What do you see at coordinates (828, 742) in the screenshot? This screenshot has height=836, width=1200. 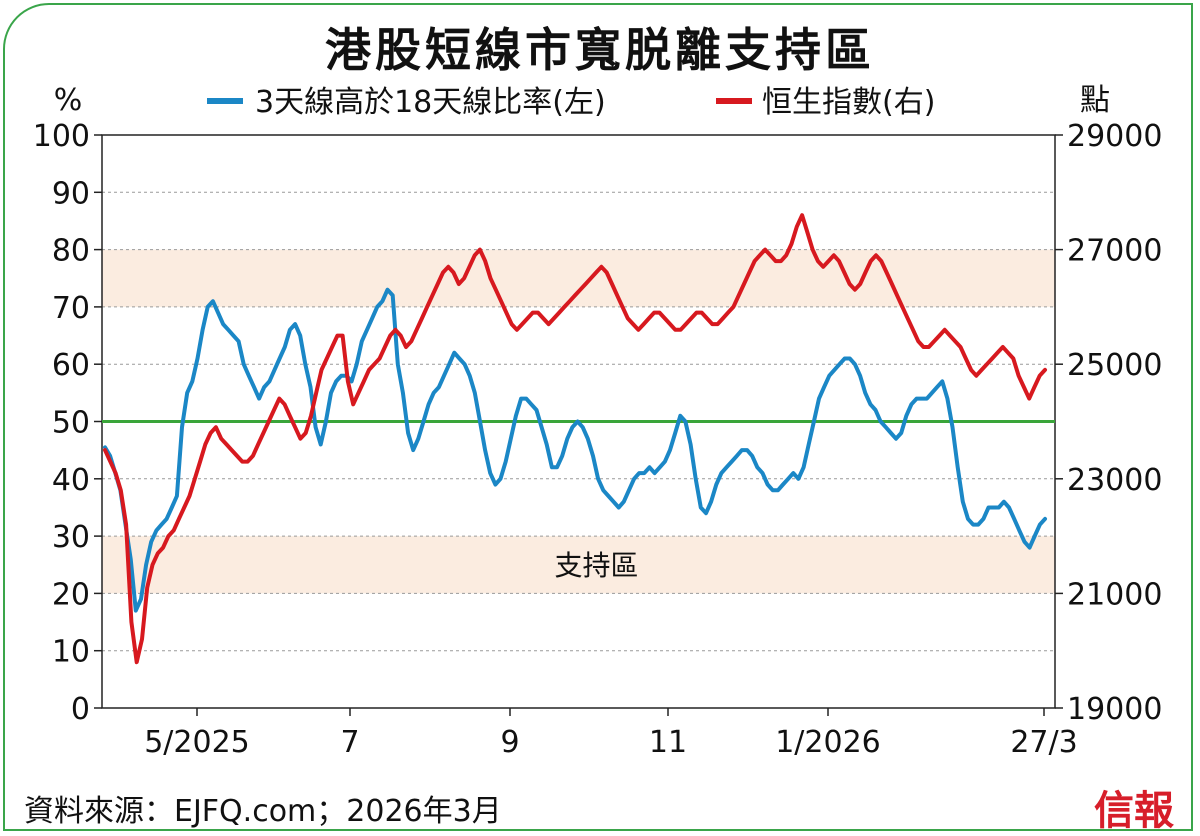 I see `x-tick-label: 1/2026` at bounding box center [828, 742].